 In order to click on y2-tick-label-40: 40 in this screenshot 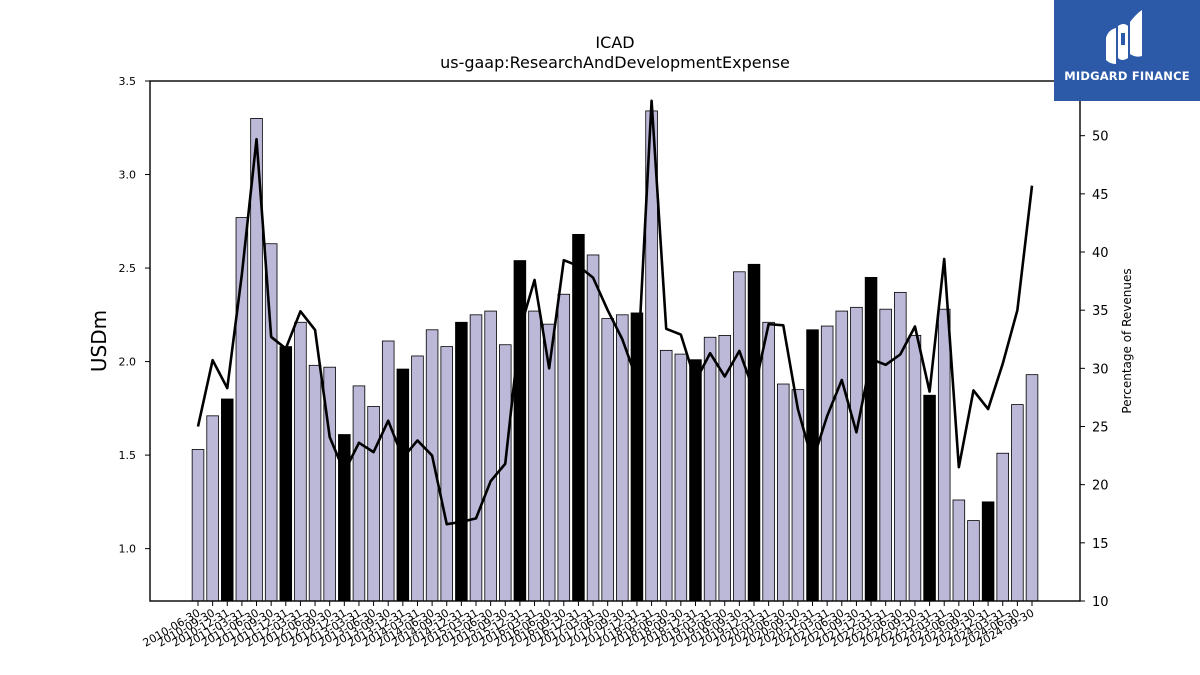, I will do `click(1100, 253)`.